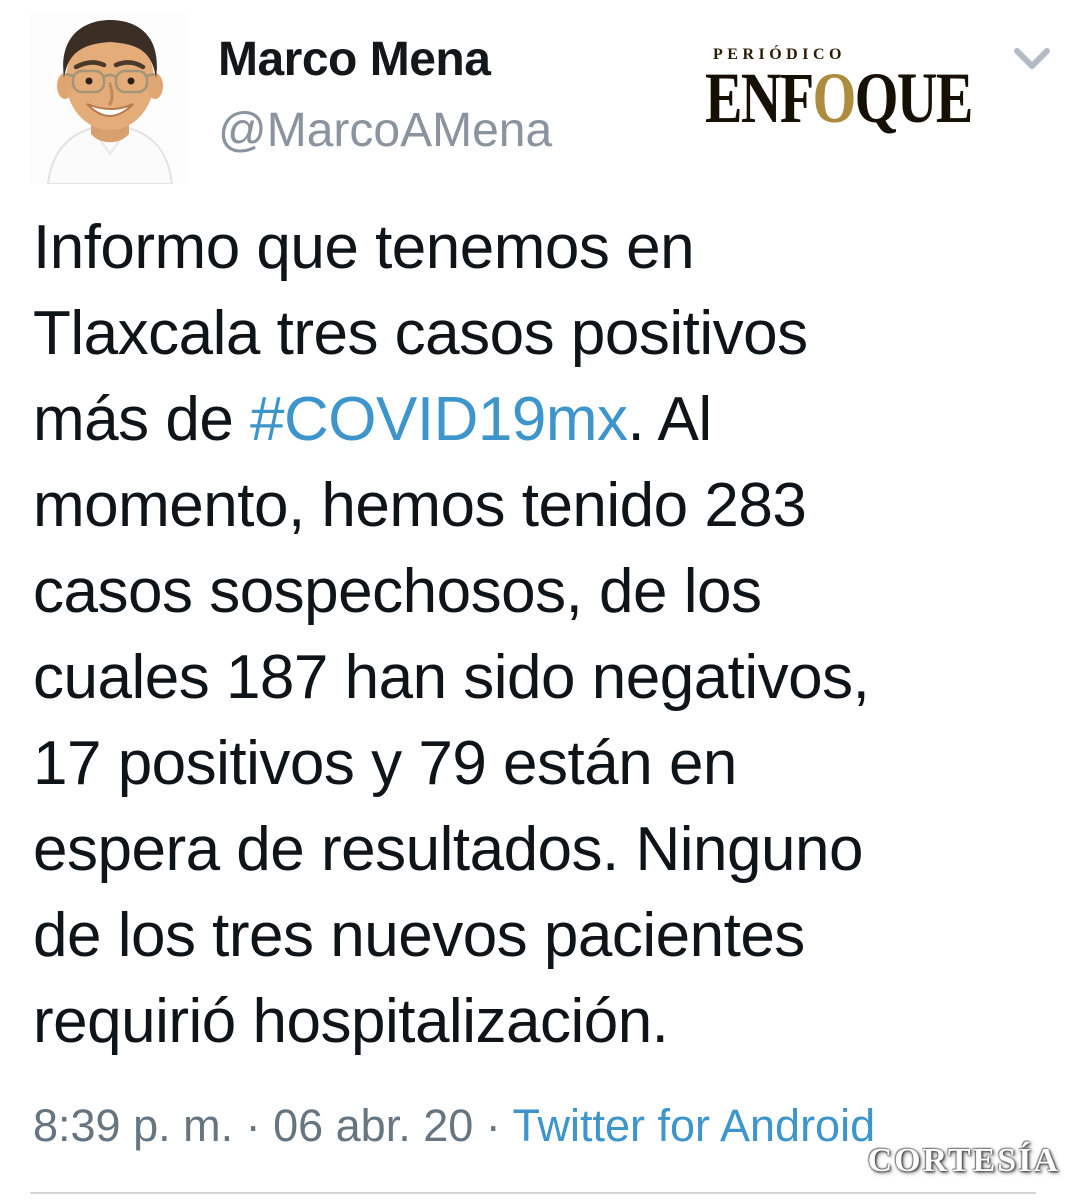 This screenshot has width=1080, height=1204. I want to click on brand-gold-letter: O, so click(834, 98).